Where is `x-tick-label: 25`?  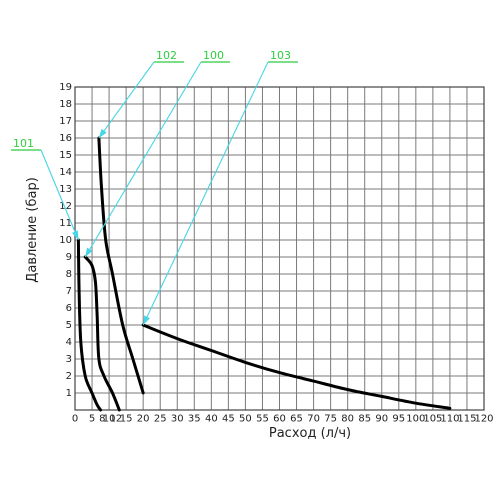 x-tick-label: 25 is located at coordinates (160, 418).